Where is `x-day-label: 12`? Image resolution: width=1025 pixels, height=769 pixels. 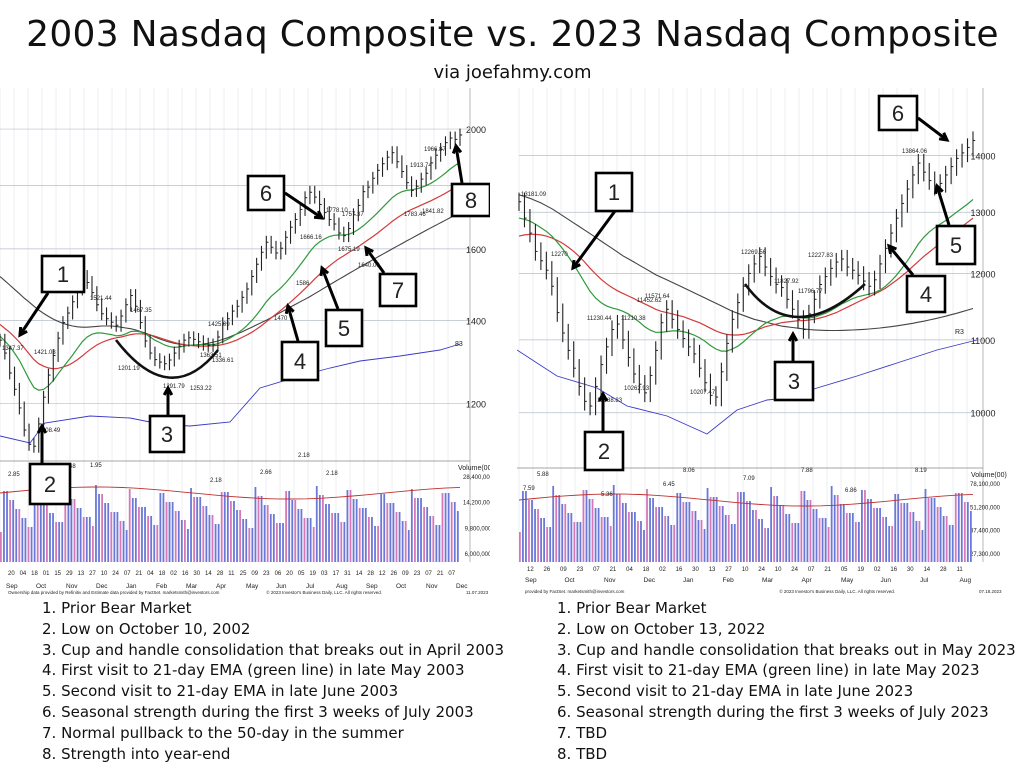 x-day-label: 12 is located at coordinates (382, 574).